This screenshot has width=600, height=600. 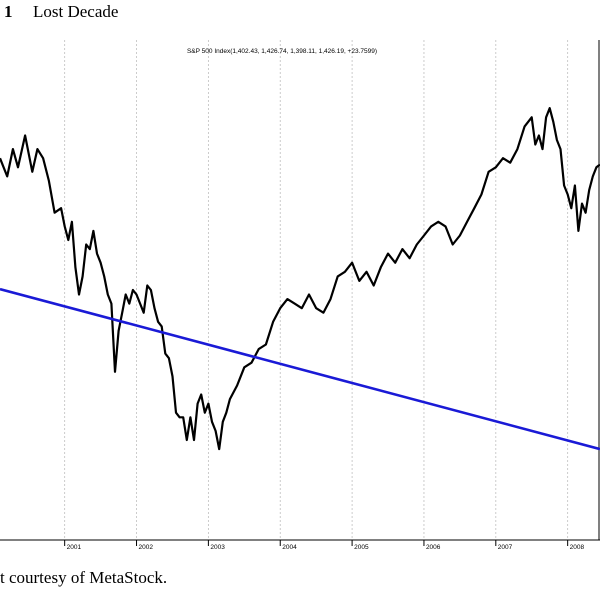 What do you see at coordinates (361, 547) in the screenshot?
I see `x-tick-label: 2005` at bounding box center [361, 547].